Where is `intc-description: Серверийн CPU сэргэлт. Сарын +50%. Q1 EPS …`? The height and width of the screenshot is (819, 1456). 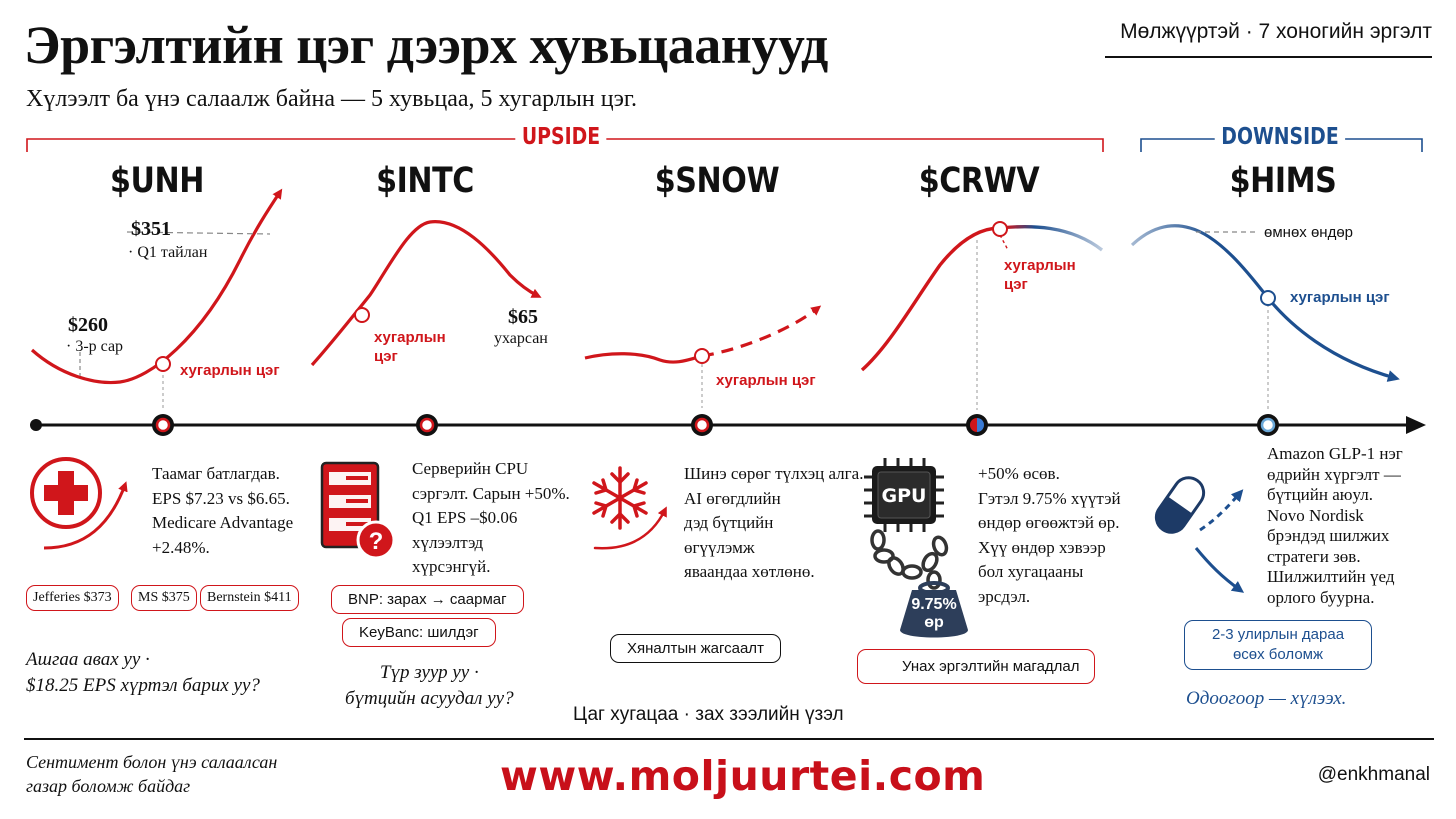 intc-description: Серверийн CPU сэргэлт. Сарын +50%. Q1 EPS … is located at coordinates (491, 517).